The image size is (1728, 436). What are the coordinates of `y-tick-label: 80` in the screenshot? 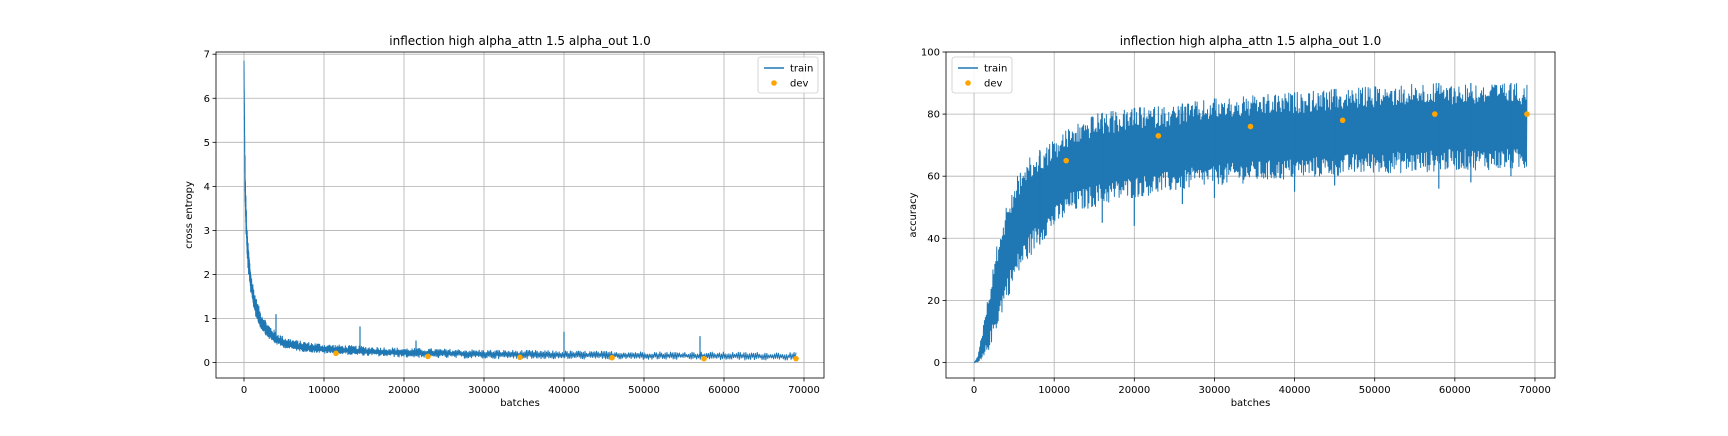 It's located at (933, 115).